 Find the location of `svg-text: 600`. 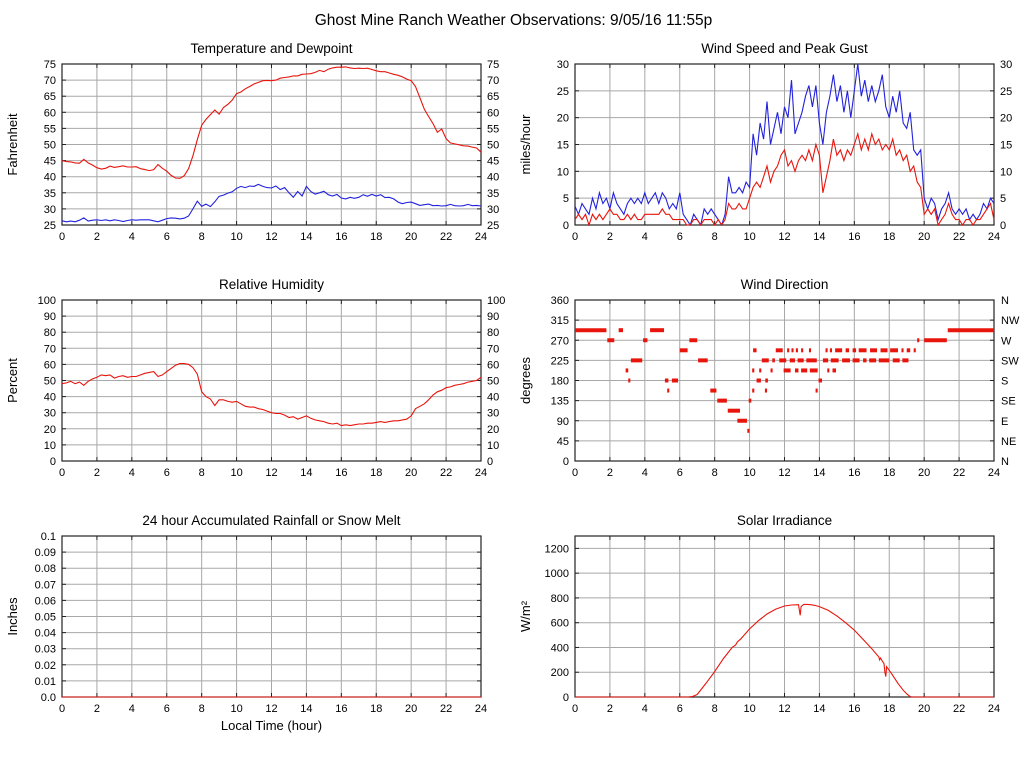

svg-text: 600 is located at coordinates (560, 624).